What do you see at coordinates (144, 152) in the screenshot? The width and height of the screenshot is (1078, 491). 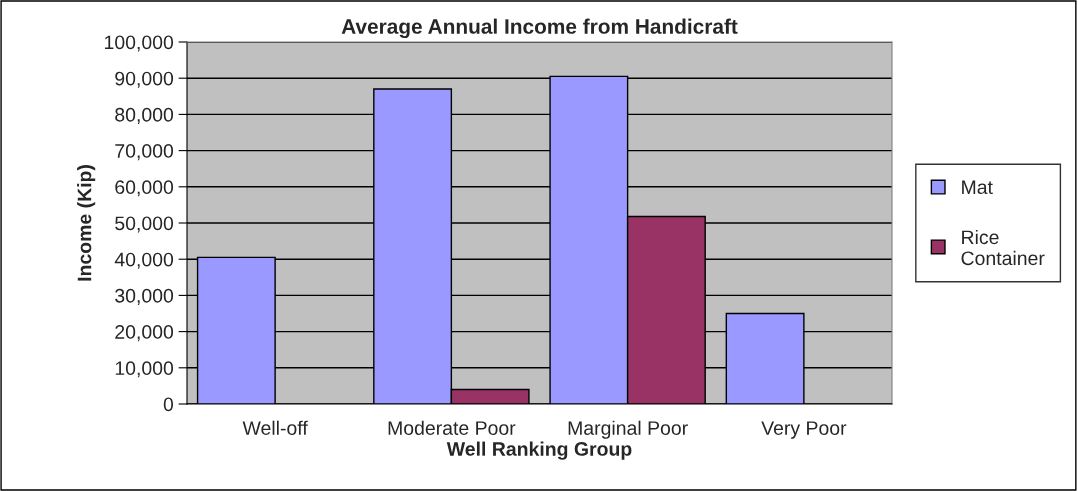 I see `y-tick-label: 70,000` at bounding box center [144, 152].